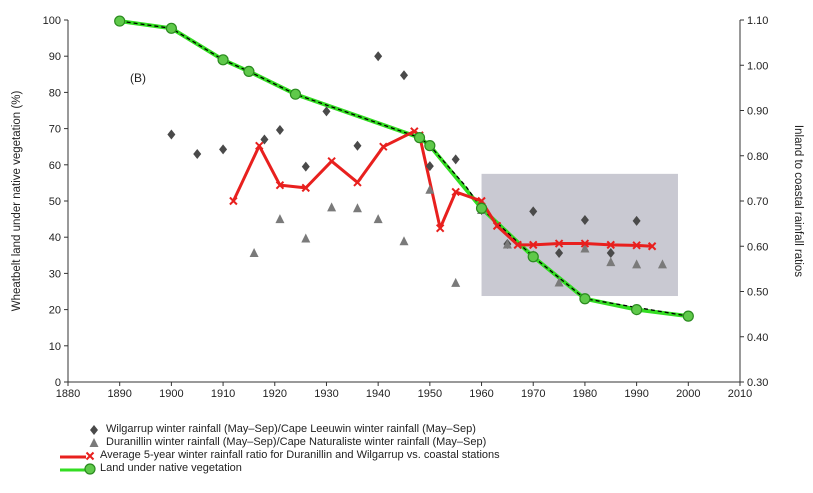  What do you see at coordinates (378, 394) in the screenshot?
I see `x-tick-label: 1940` at bounding box center [378, 394].